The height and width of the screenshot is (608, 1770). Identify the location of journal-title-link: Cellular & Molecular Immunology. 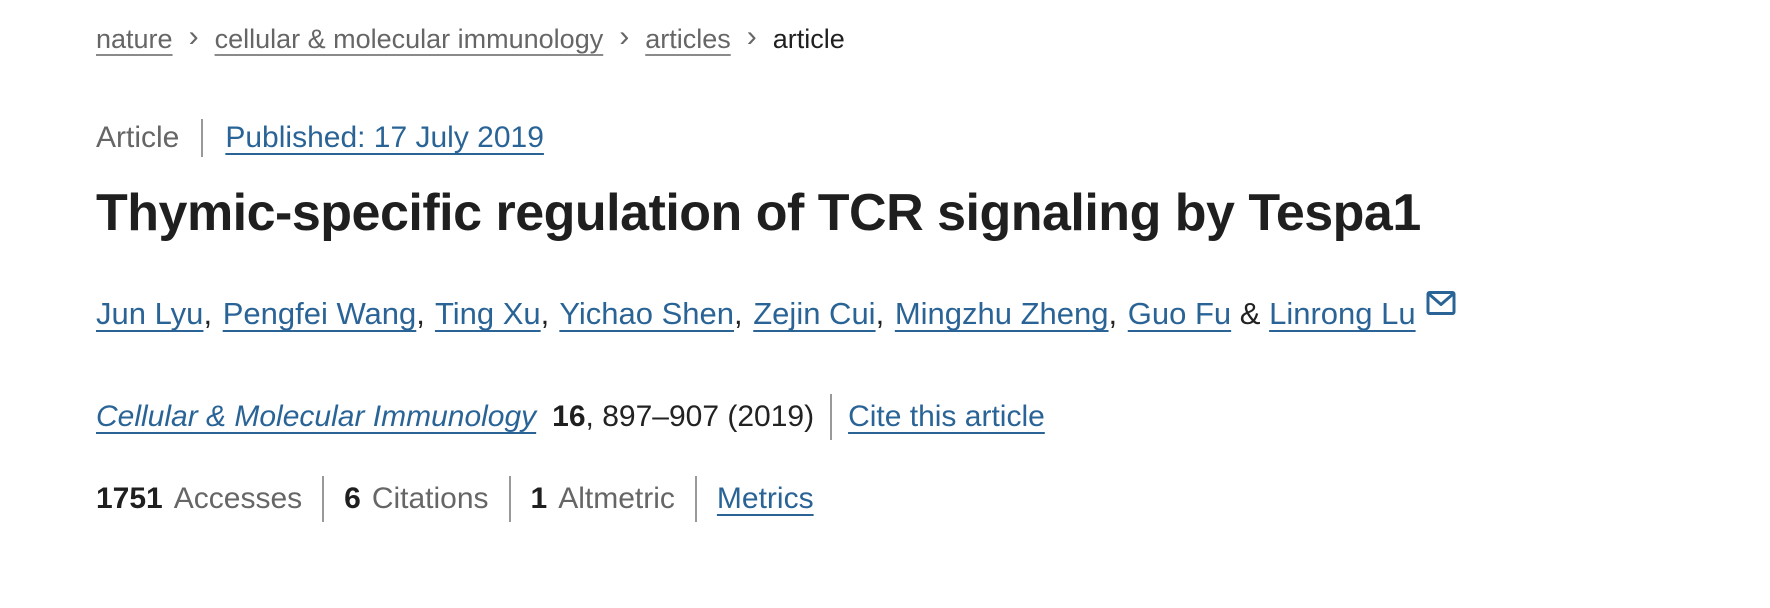
(316, 416).